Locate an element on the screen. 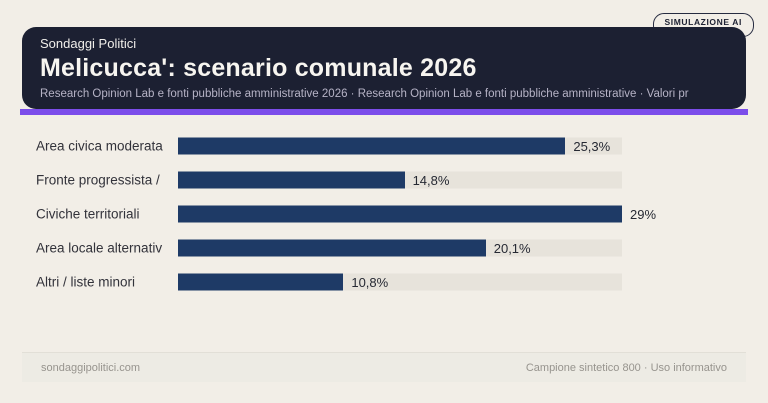 This screenshot has width=768, height=403. bar-value: 20,1% is located at coordinates (512, 248).